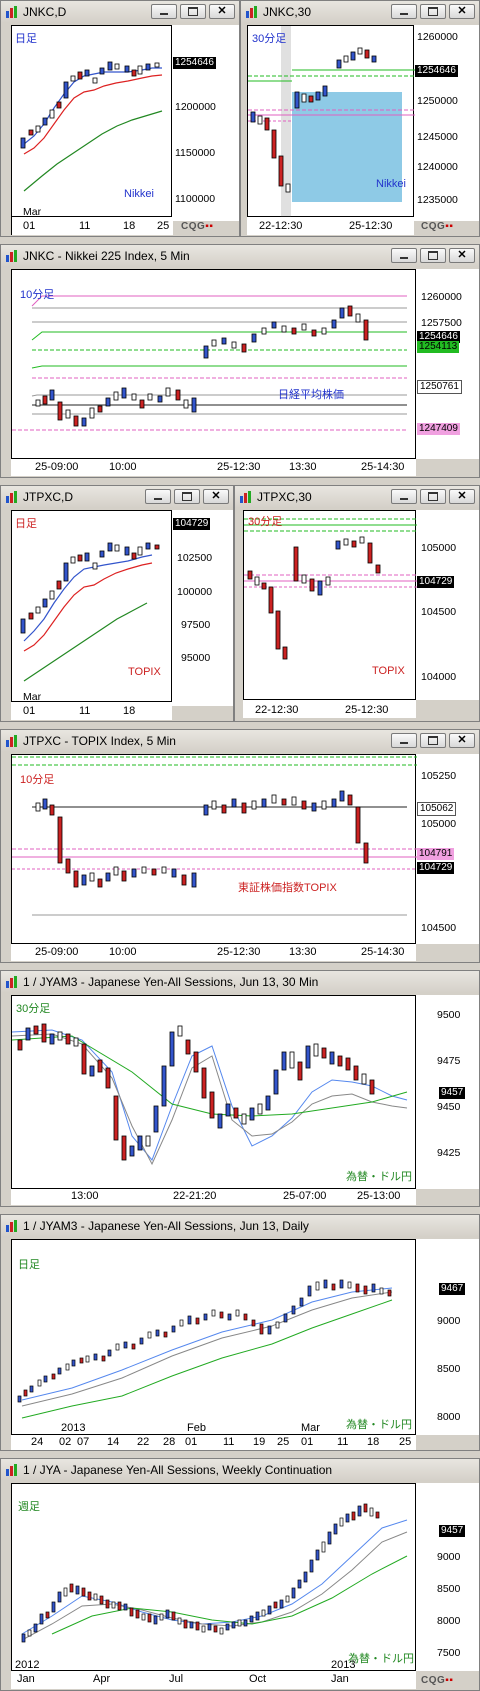  I want to click on chart-window-nikkei-5min: JNKC - Nikkei 225 Index, 5 Min ✕, so click(240, 361).